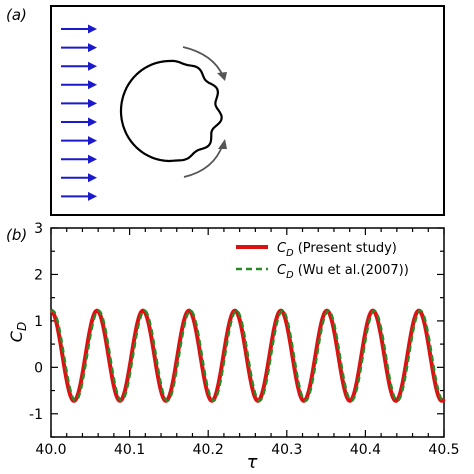 This screenshot has height=474, width=474. What do you see at coordinates (247, 450) in the screenshot?
I see `x-tick-labels: 40.0 40.1 40.2 40.3 40.4 40.5` at bounding box center [247, 450].